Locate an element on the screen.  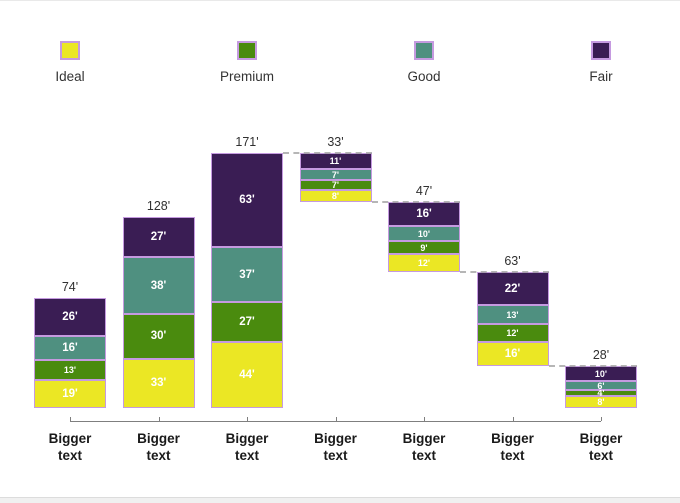
segment-value-label: 38' is located at coordinates (158, 285).